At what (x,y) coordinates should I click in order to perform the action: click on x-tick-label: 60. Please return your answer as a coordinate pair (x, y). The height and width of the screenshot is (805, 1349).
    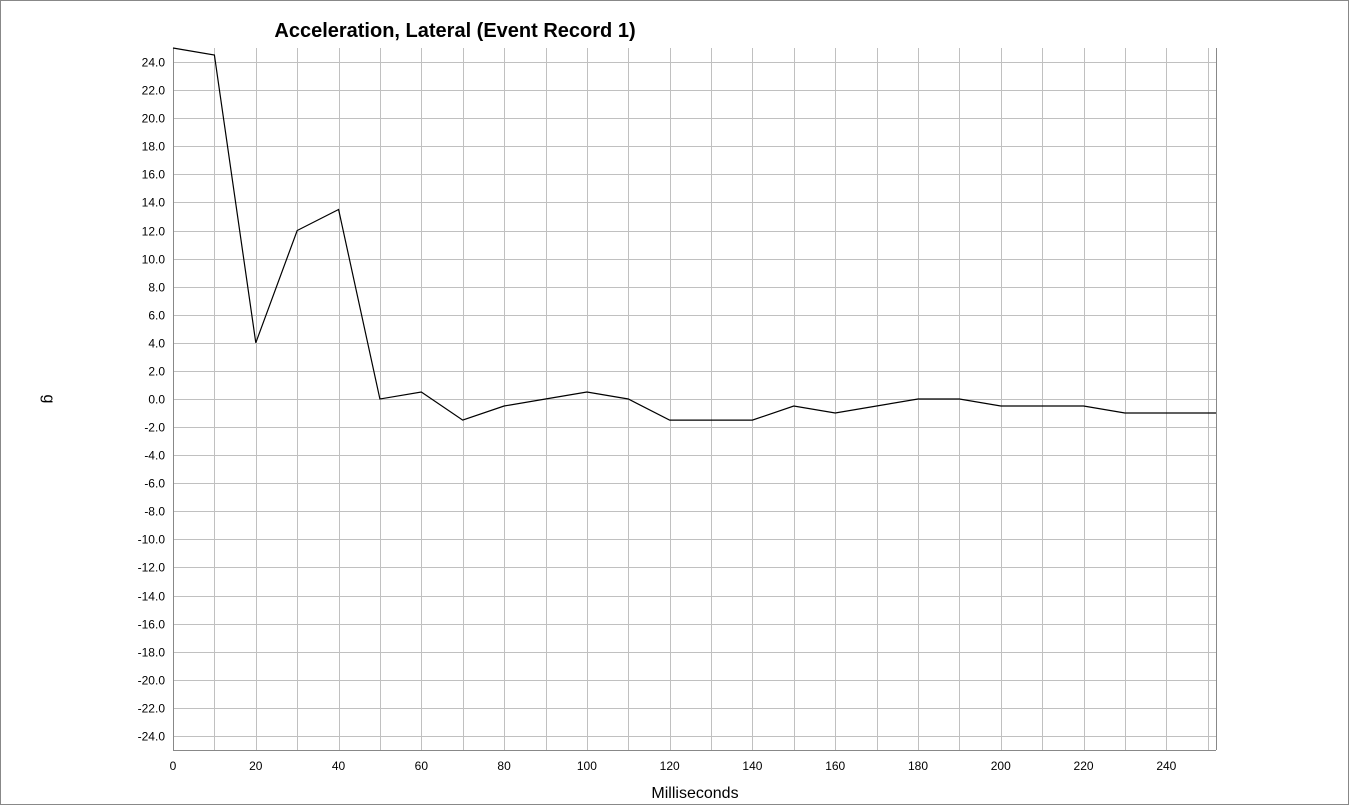
    Looking at the image, I should click on (422, 766).